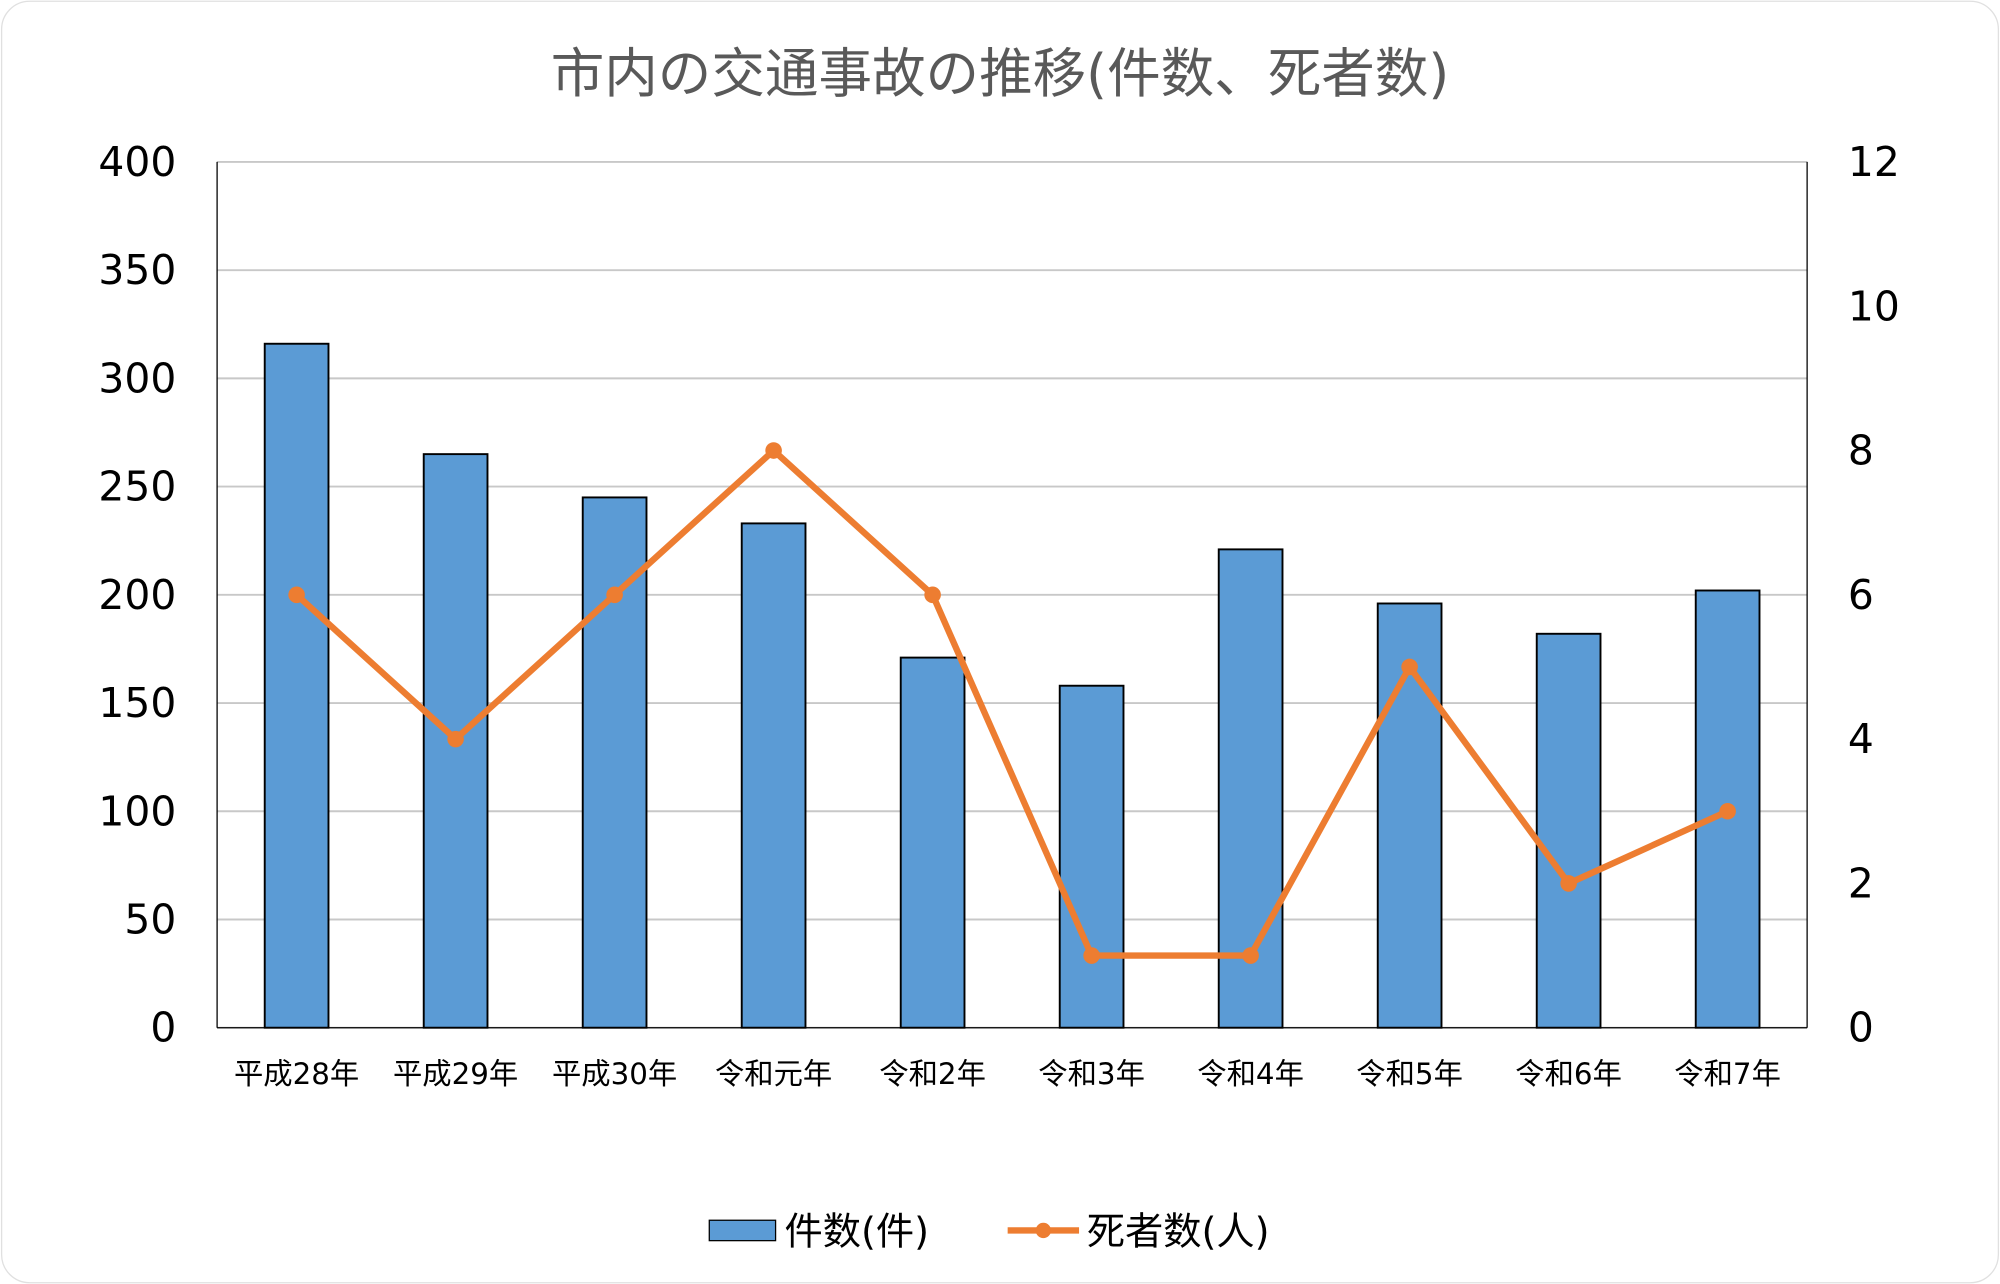 This screenshot has height=1284, width=2000. What do you see at coordinates (1861, 883) in the screenshot?
I see `y-right-tick-label: 2` at bounding box center [1861, 883].